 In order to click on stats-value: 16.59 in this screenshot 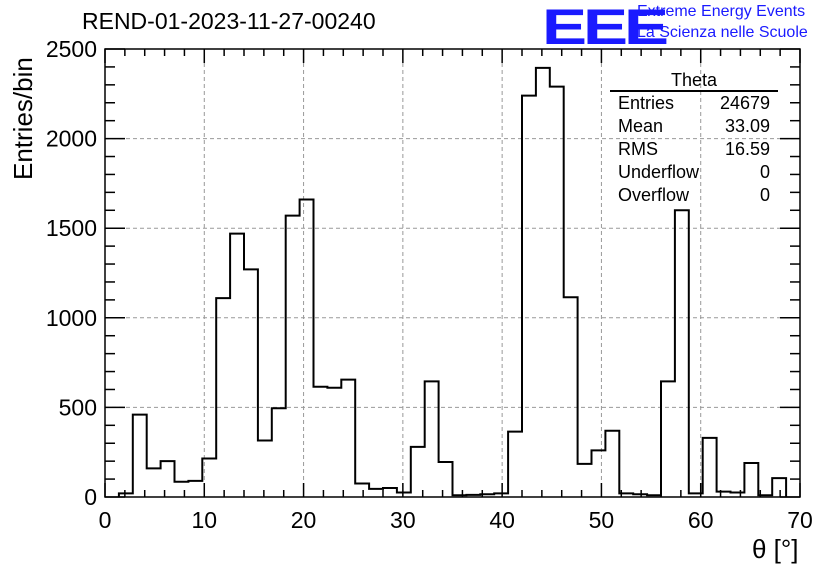, I will do `click(747, 149)`.